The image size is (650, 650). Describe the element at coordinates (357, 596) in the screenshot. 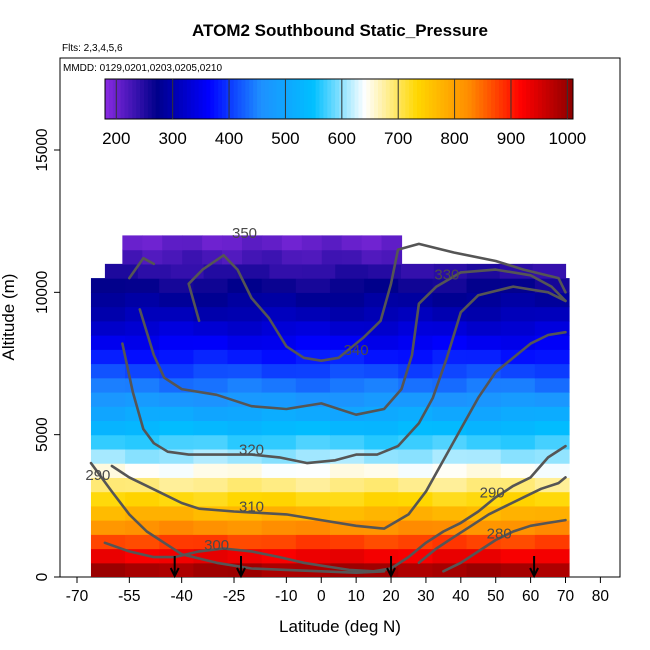

I see `x-tick-label: 10` at that location.